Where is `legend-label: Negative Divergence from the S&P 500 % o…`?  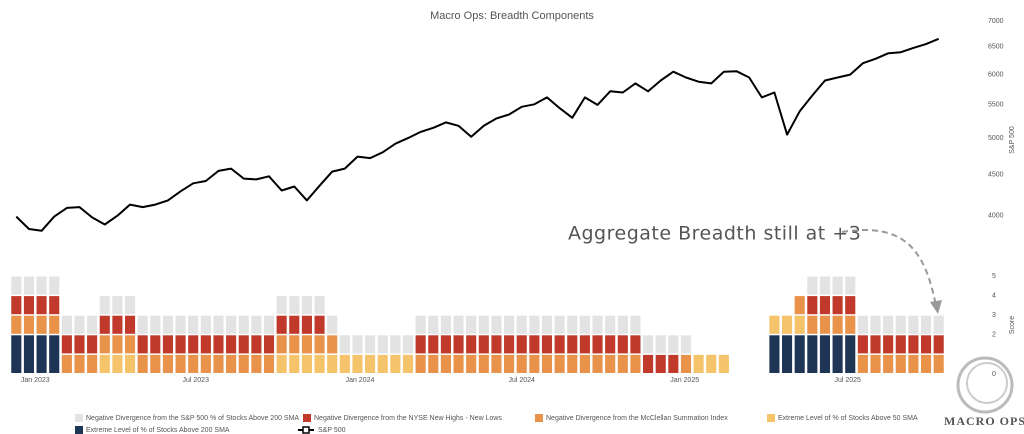
legend-label: Negative Divergence from the S&P 500 % o… is located at coordinates (192, 418).